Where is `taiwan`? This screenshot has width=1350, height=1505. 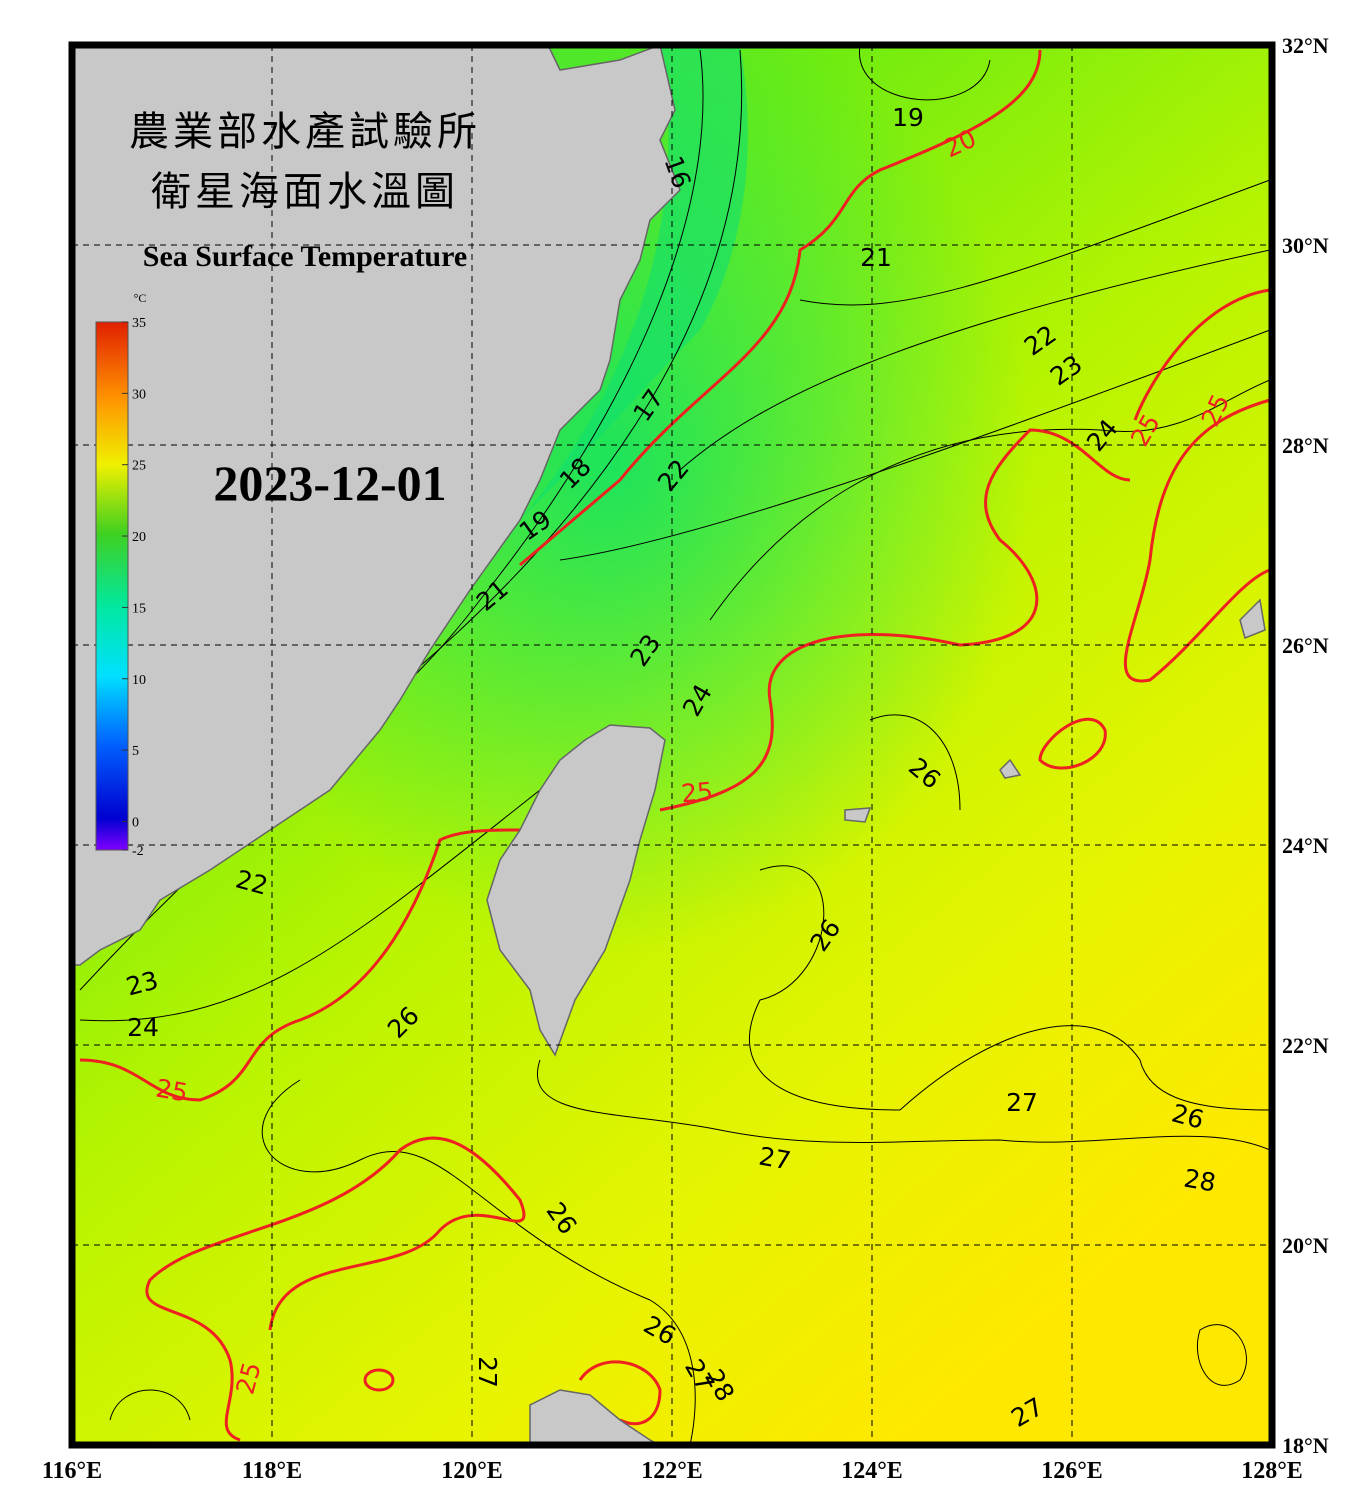 taiwan is located at coordinates (576, 890).